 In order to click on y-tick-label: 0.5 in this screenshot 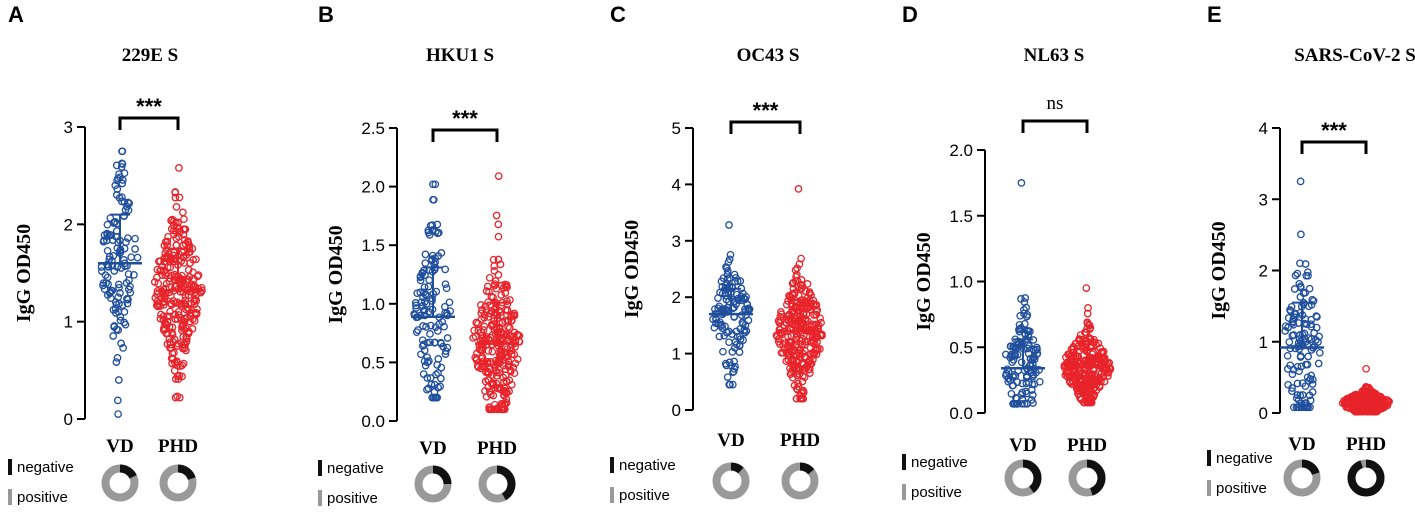, I will do `click(373, 362)`.